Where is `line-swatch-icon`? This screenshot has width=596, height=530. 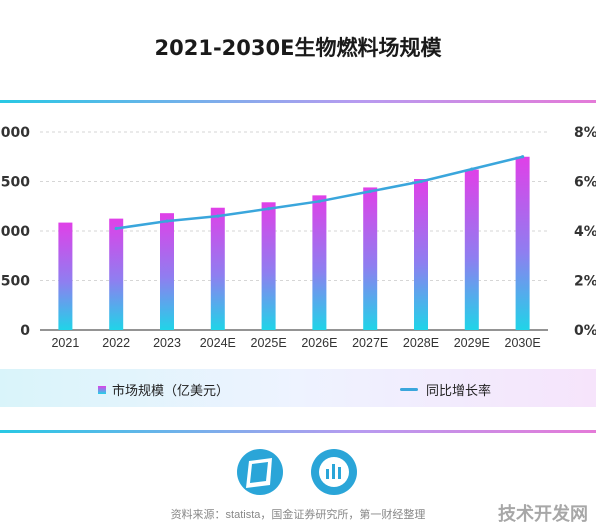
line-swatch-icon is located at coordinates (409, 389).